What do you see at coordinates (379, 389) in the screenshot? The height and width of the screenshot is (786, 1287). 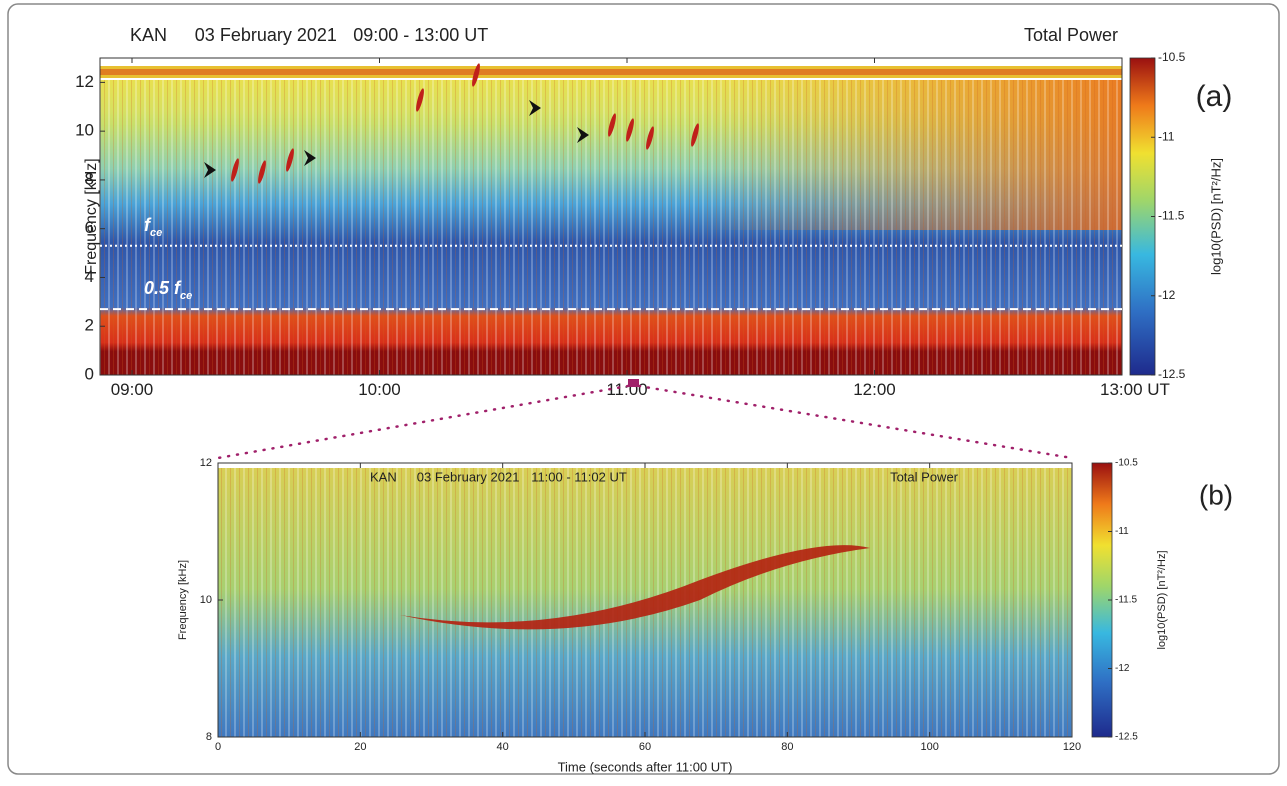 I see `x-tick-label: 10:00` at bounding box center [379, 389].